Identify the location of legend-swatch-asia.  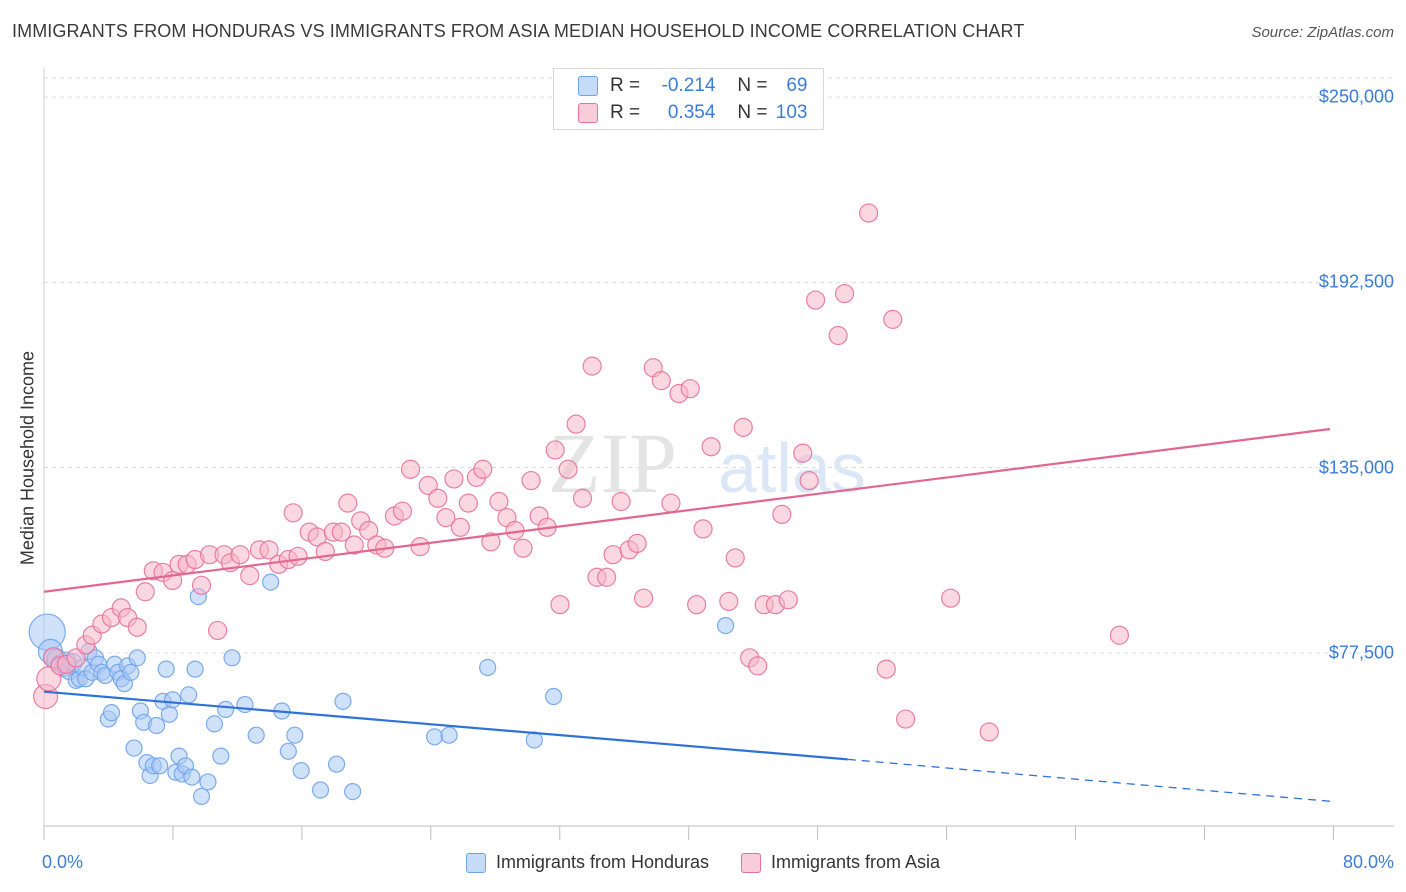
(751, 862).